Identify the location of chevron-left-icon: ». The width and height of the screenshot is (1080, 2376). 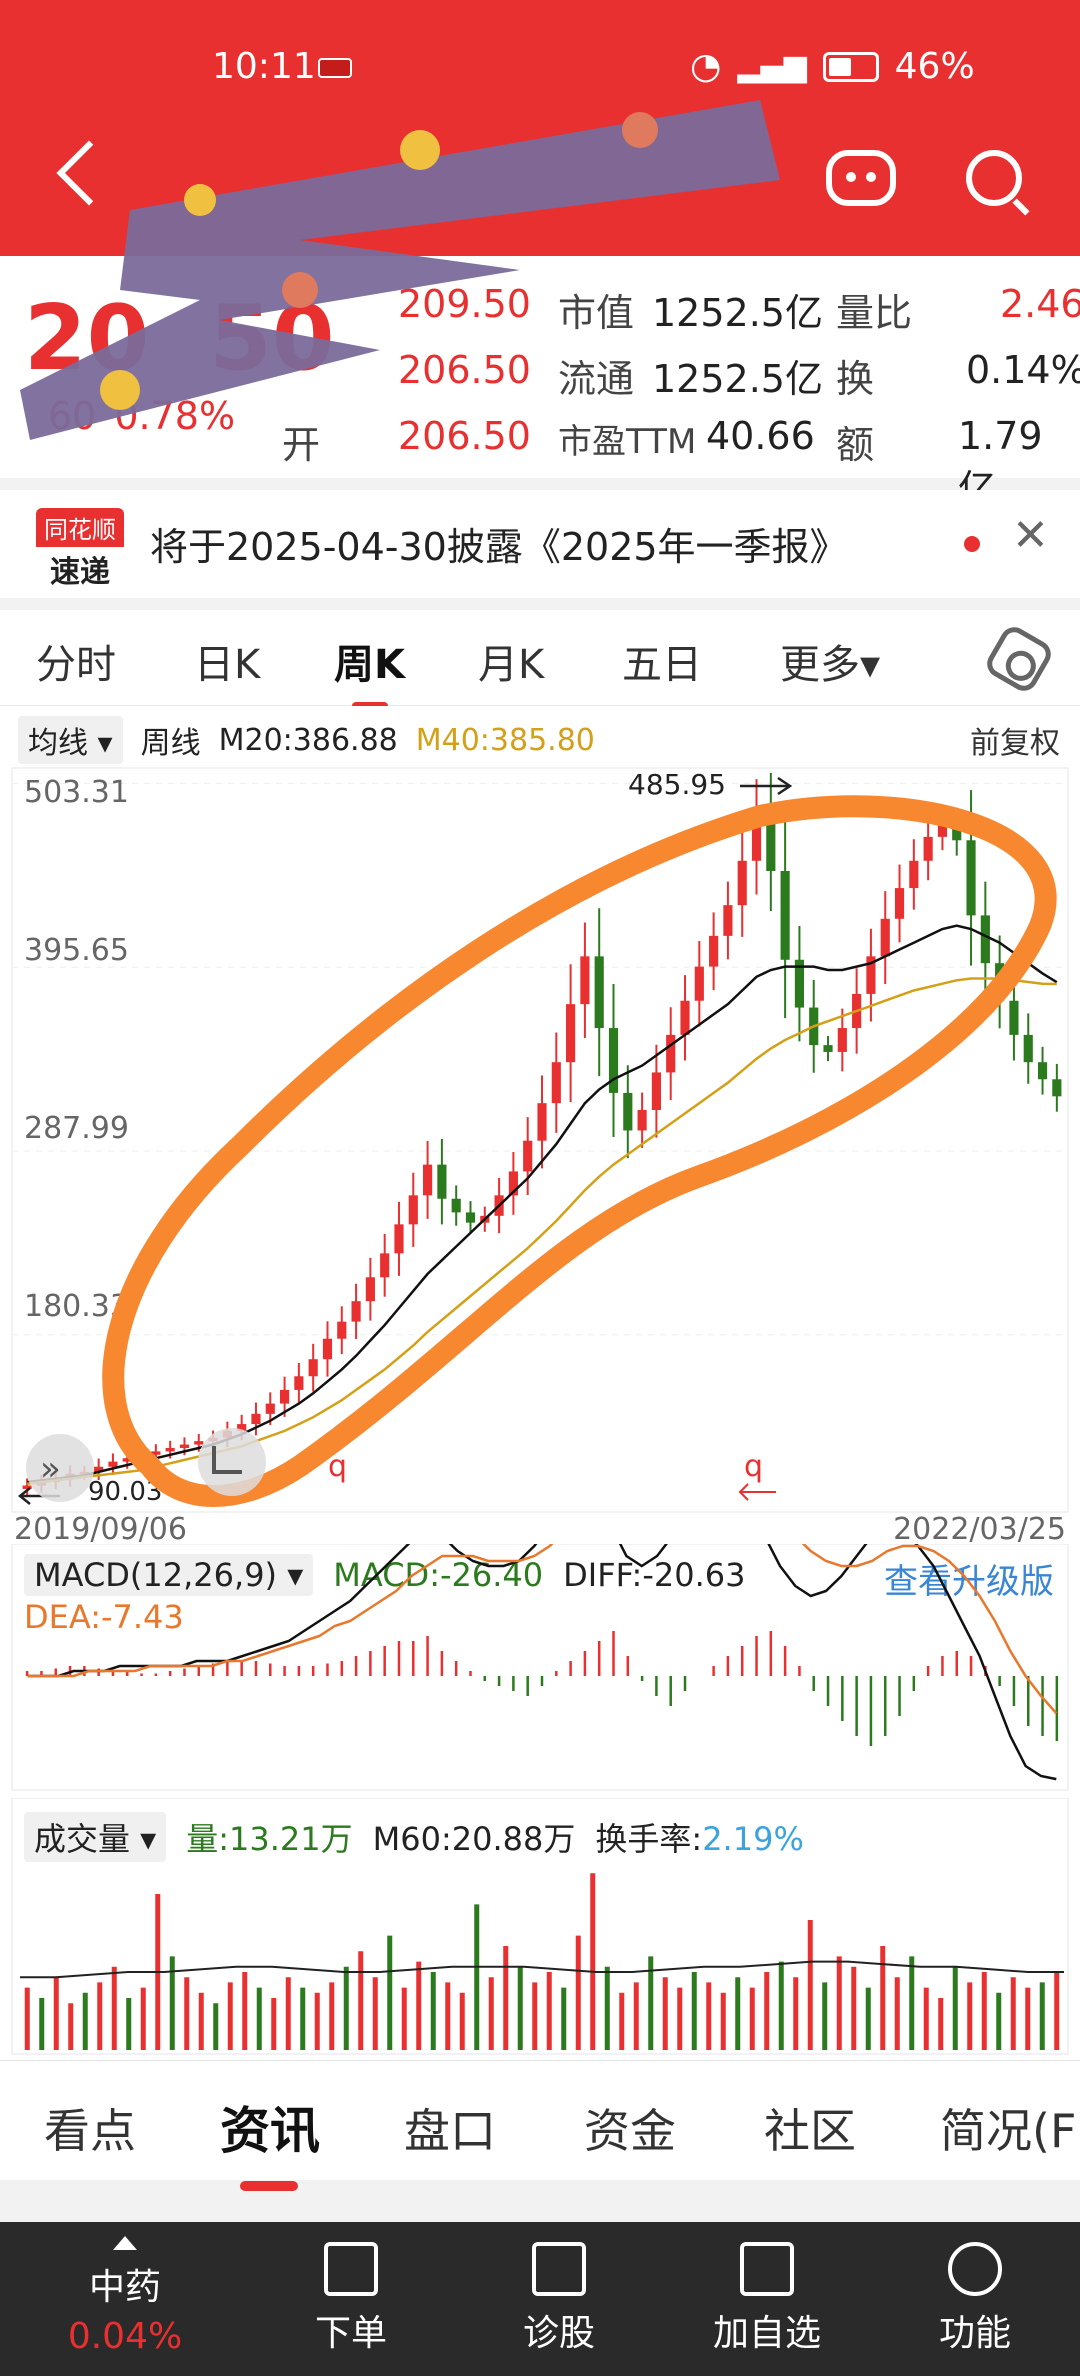
(50, 1469).